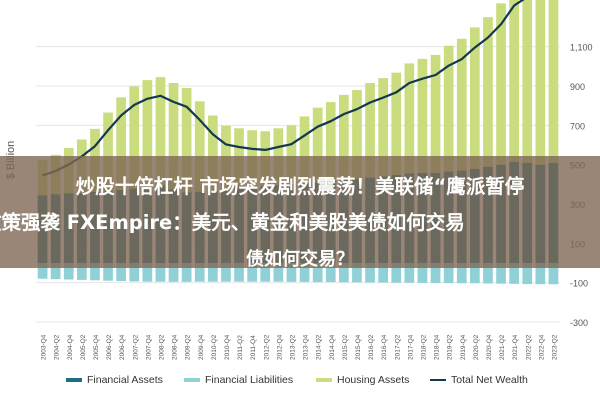 The width and height of the screenshot is (600, 400). Describe the element at coordinates (122, 347) in the screenshot. I see `x-tick-label: 2006-Q4` at that location.